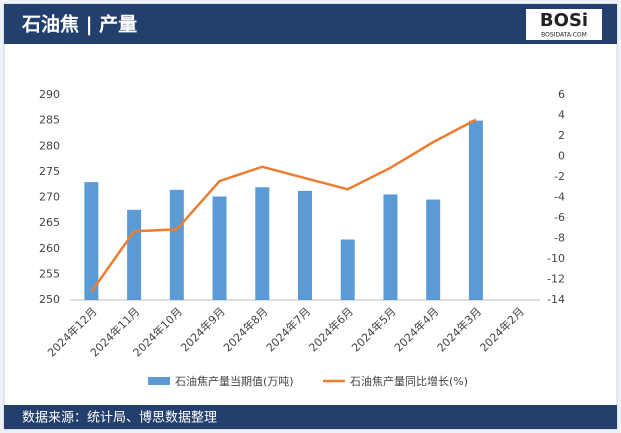 This screenshot has width=621, height=433. What do you see at coordinates (49, 171) in the screenshot?
I see `y-tick-label: 275` at bounding box center [49, 171].